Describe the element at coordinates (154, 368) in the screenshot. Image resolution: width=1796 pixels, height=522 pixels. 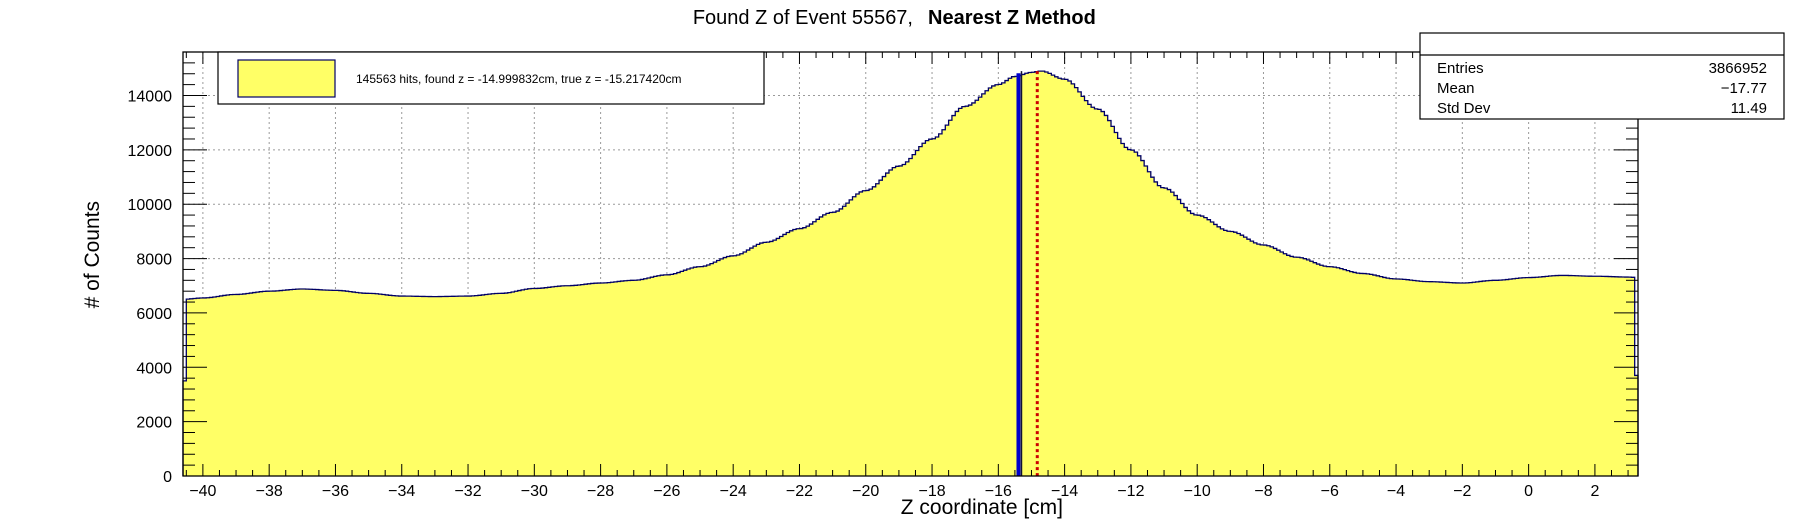
I see `y-tick-label: 4000` at that location.